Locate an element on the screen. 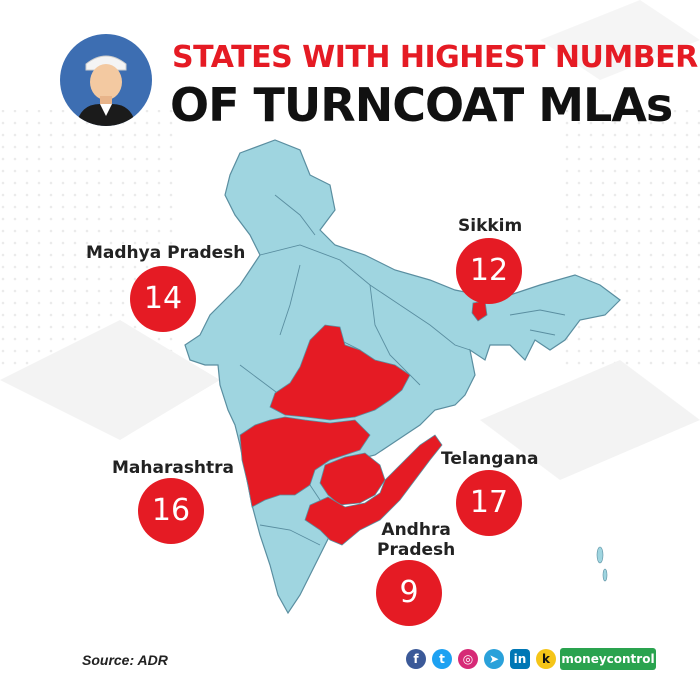  count-badge-madhya-pradesh: 14 is located at coordinates (163, 299).